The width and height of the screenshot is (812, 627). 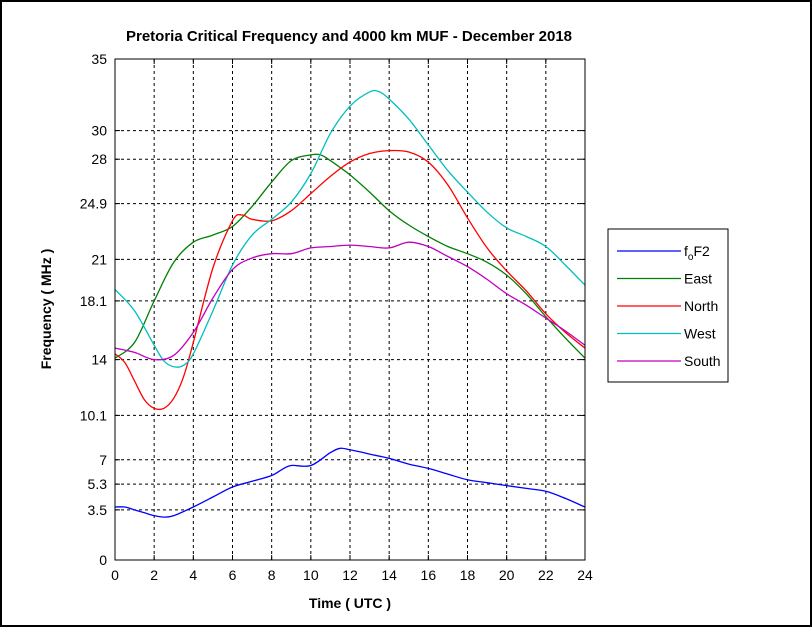 I want to click on y-tick-label: 5.3, so click(x=98, y=484).